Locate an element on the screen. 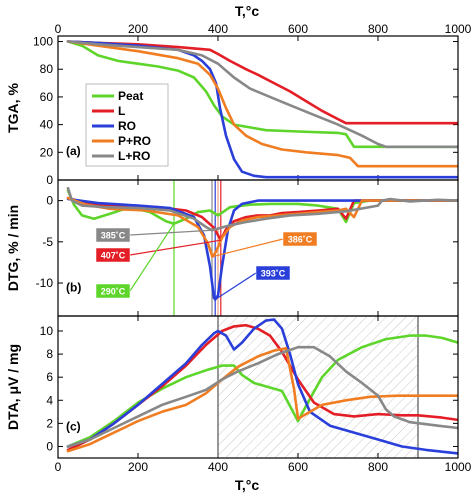 The image size is (474, 496). callout-label: 290˚C is located at coordinates (113, 292).